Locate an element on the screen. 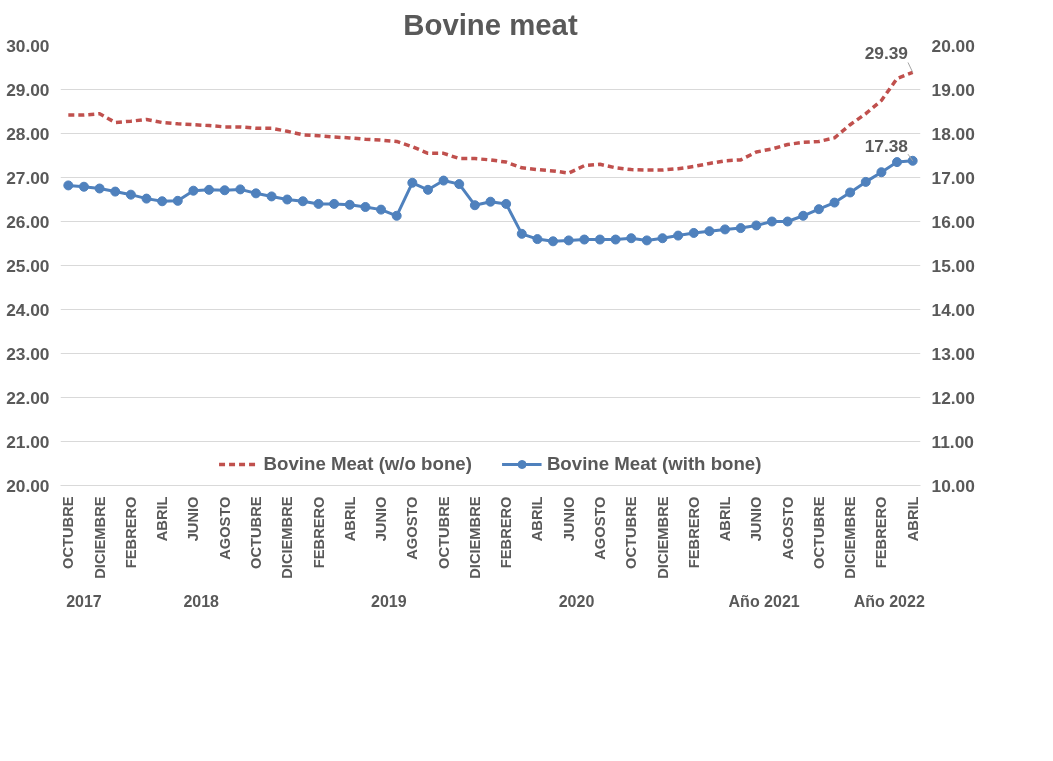 The height and width of the screenshot is (761, 1053). text: 2019 is located at coordinates (389, 601).